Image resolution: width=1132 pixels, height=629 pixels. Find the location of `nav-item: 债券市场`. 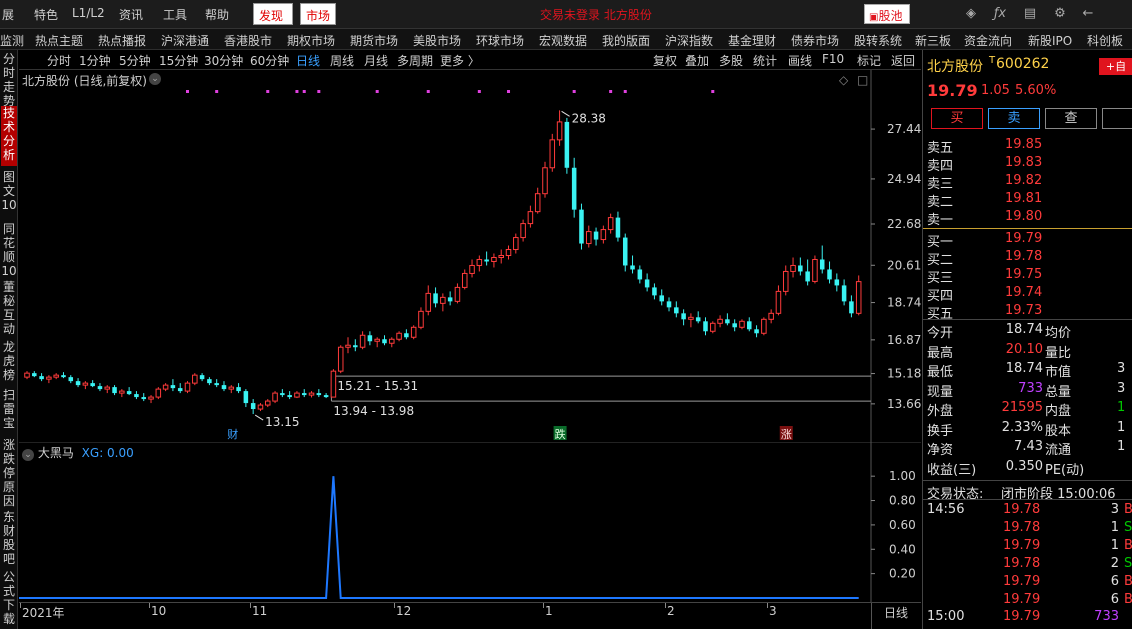

nav-item: 债券市场 is located at coordinates (815, 41).